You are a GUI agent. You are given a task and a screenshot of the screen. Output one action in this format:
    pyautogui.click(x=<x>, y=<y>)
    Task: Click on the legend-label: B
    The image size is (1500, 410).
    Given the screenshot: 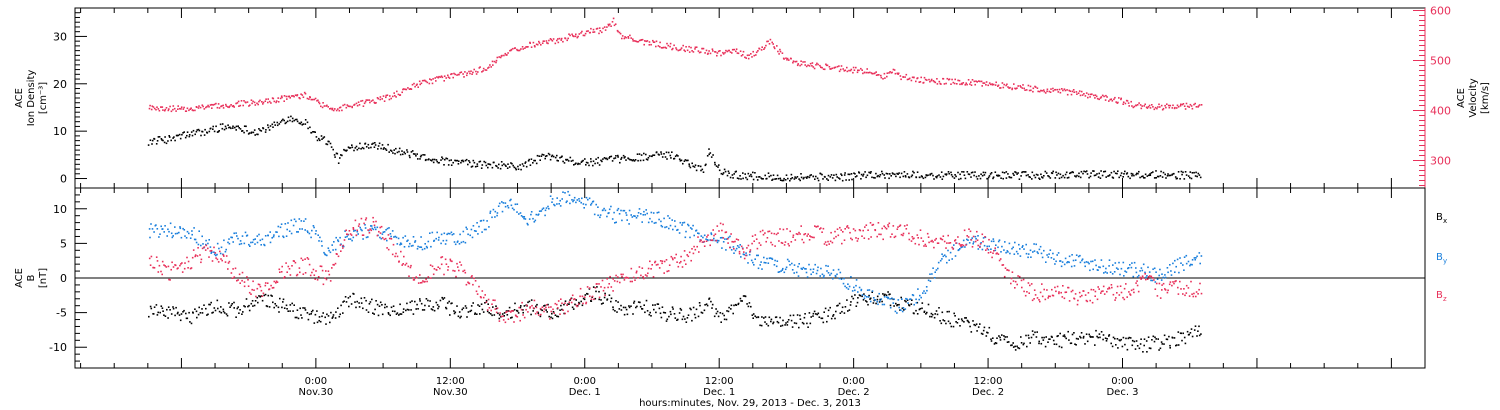 What is the action you would take?
    pyautogui.click(x=1439, y=257)
    